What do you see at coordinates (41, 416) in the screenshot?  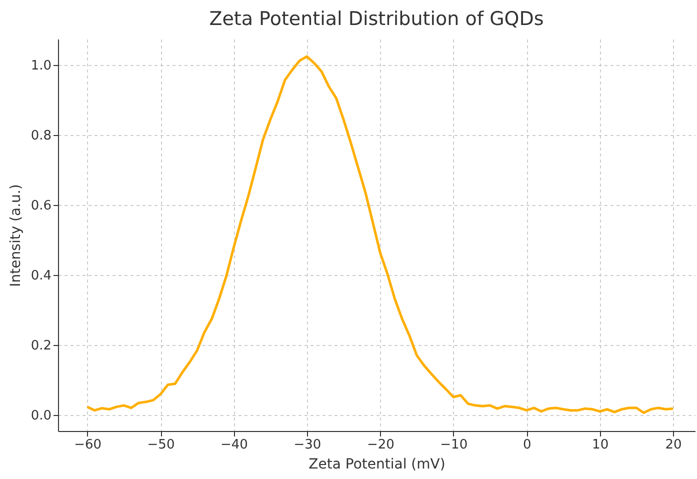 I see `y-tick-label: 0.0` at bounding box center [41, 416].